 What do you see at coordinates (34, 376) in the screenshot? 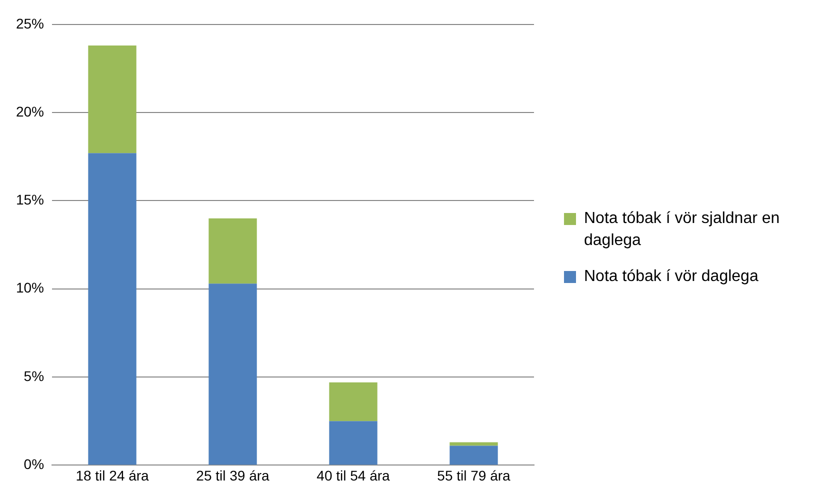
I see `y-tick-label: 5%` at bounding box center [34, 376].